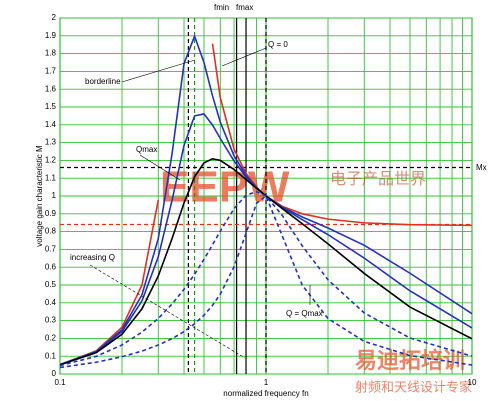  Describe the element at coordinates (378, 179) in the screenshot. I see `watermark: 电子产品世界` at that location.